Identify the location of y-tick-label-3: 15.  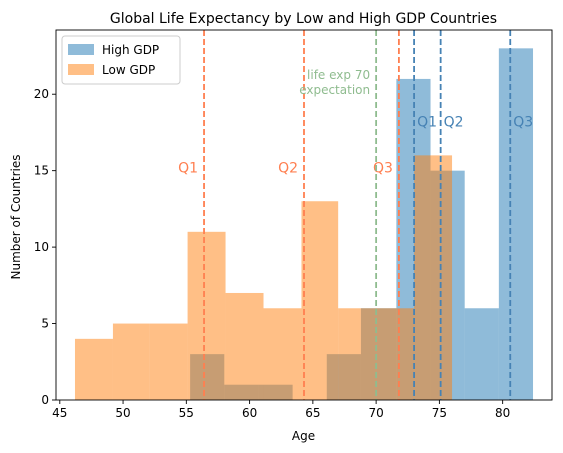
(41, 171).